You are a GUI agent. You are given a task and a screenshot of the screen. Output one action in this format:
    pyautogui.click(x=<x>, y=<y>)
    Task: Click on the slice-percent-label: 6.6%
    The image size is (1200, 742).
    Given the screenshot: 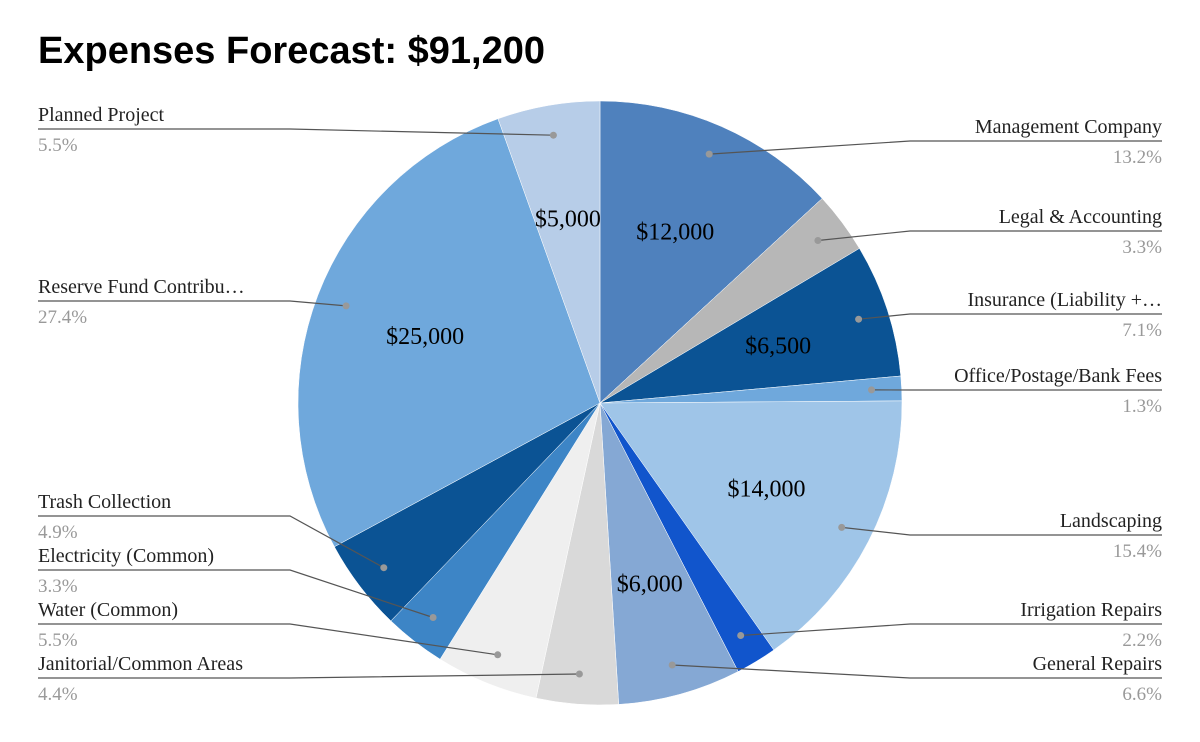 What is the action you would take?
    pyautogui.click(x=1142, y=694)
    